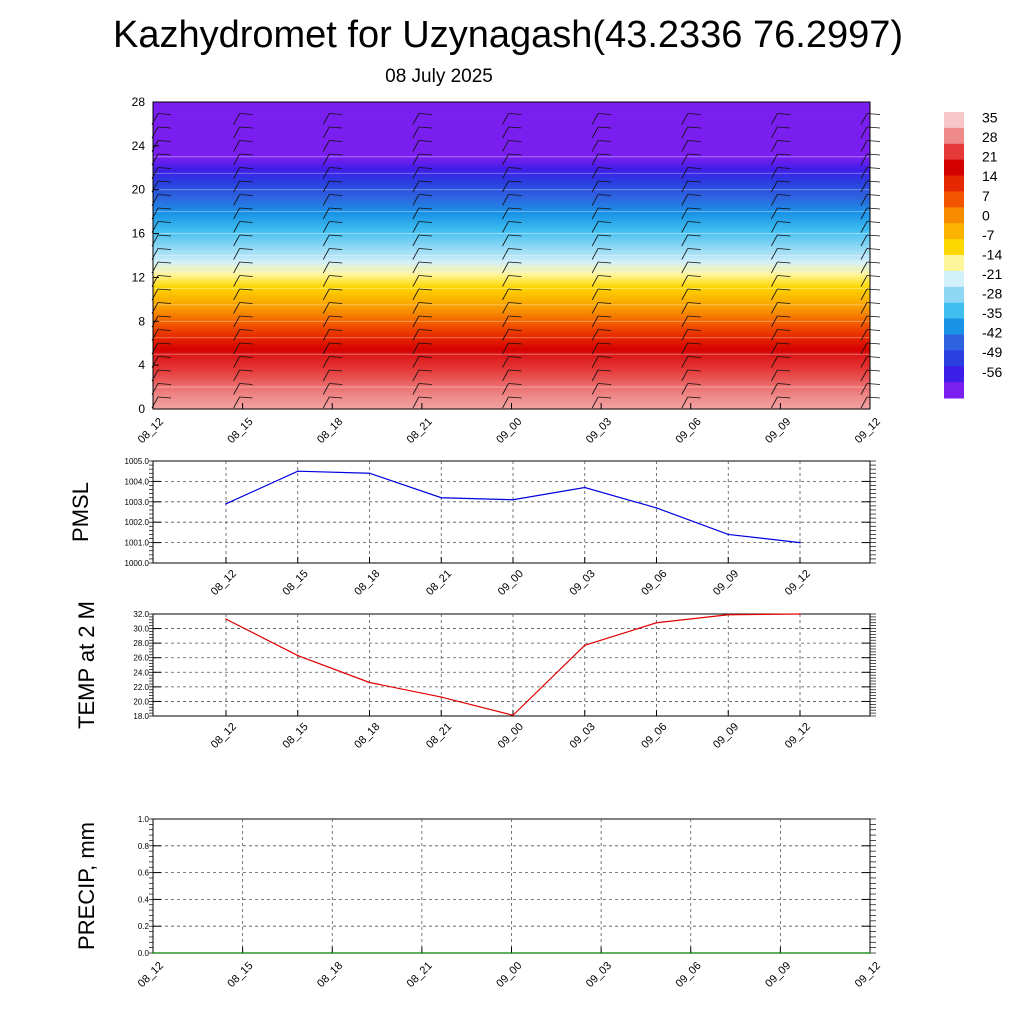 This screenshot has height=1029, width=1024. What do you see at coordinates (992, 254) in the screenshot?
I see `colorbar-label: -14` at bounding box center [992, 254].